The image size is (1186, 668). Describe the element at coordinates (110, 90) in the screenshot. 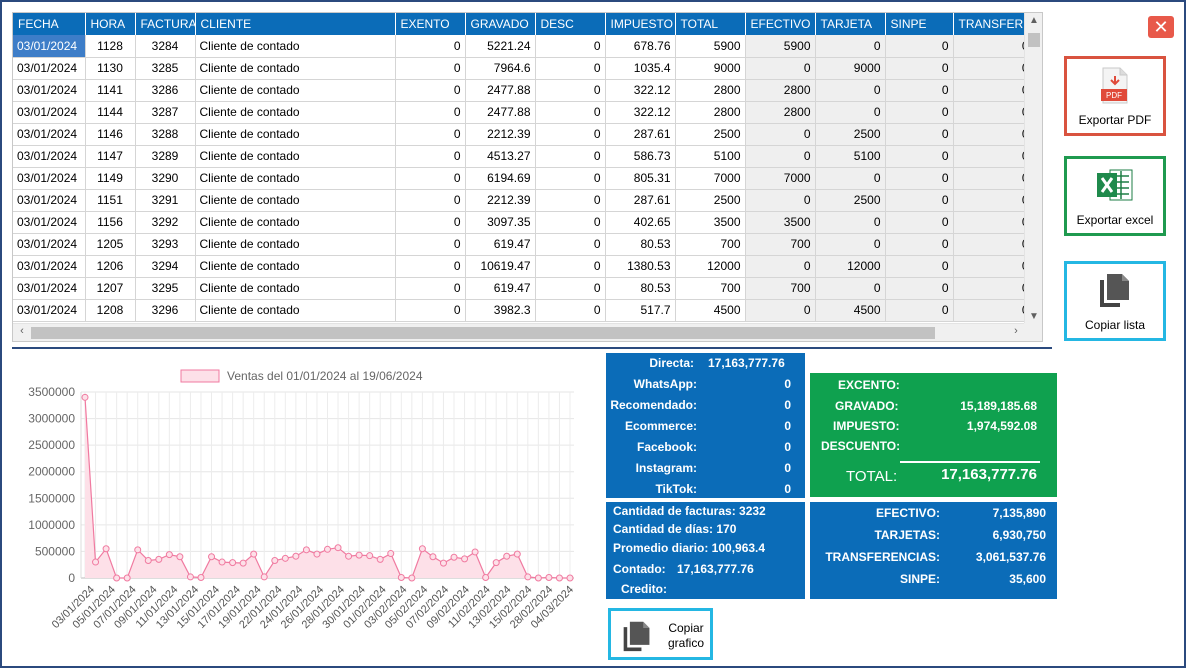

I see `table-cell: 1141` at that location.